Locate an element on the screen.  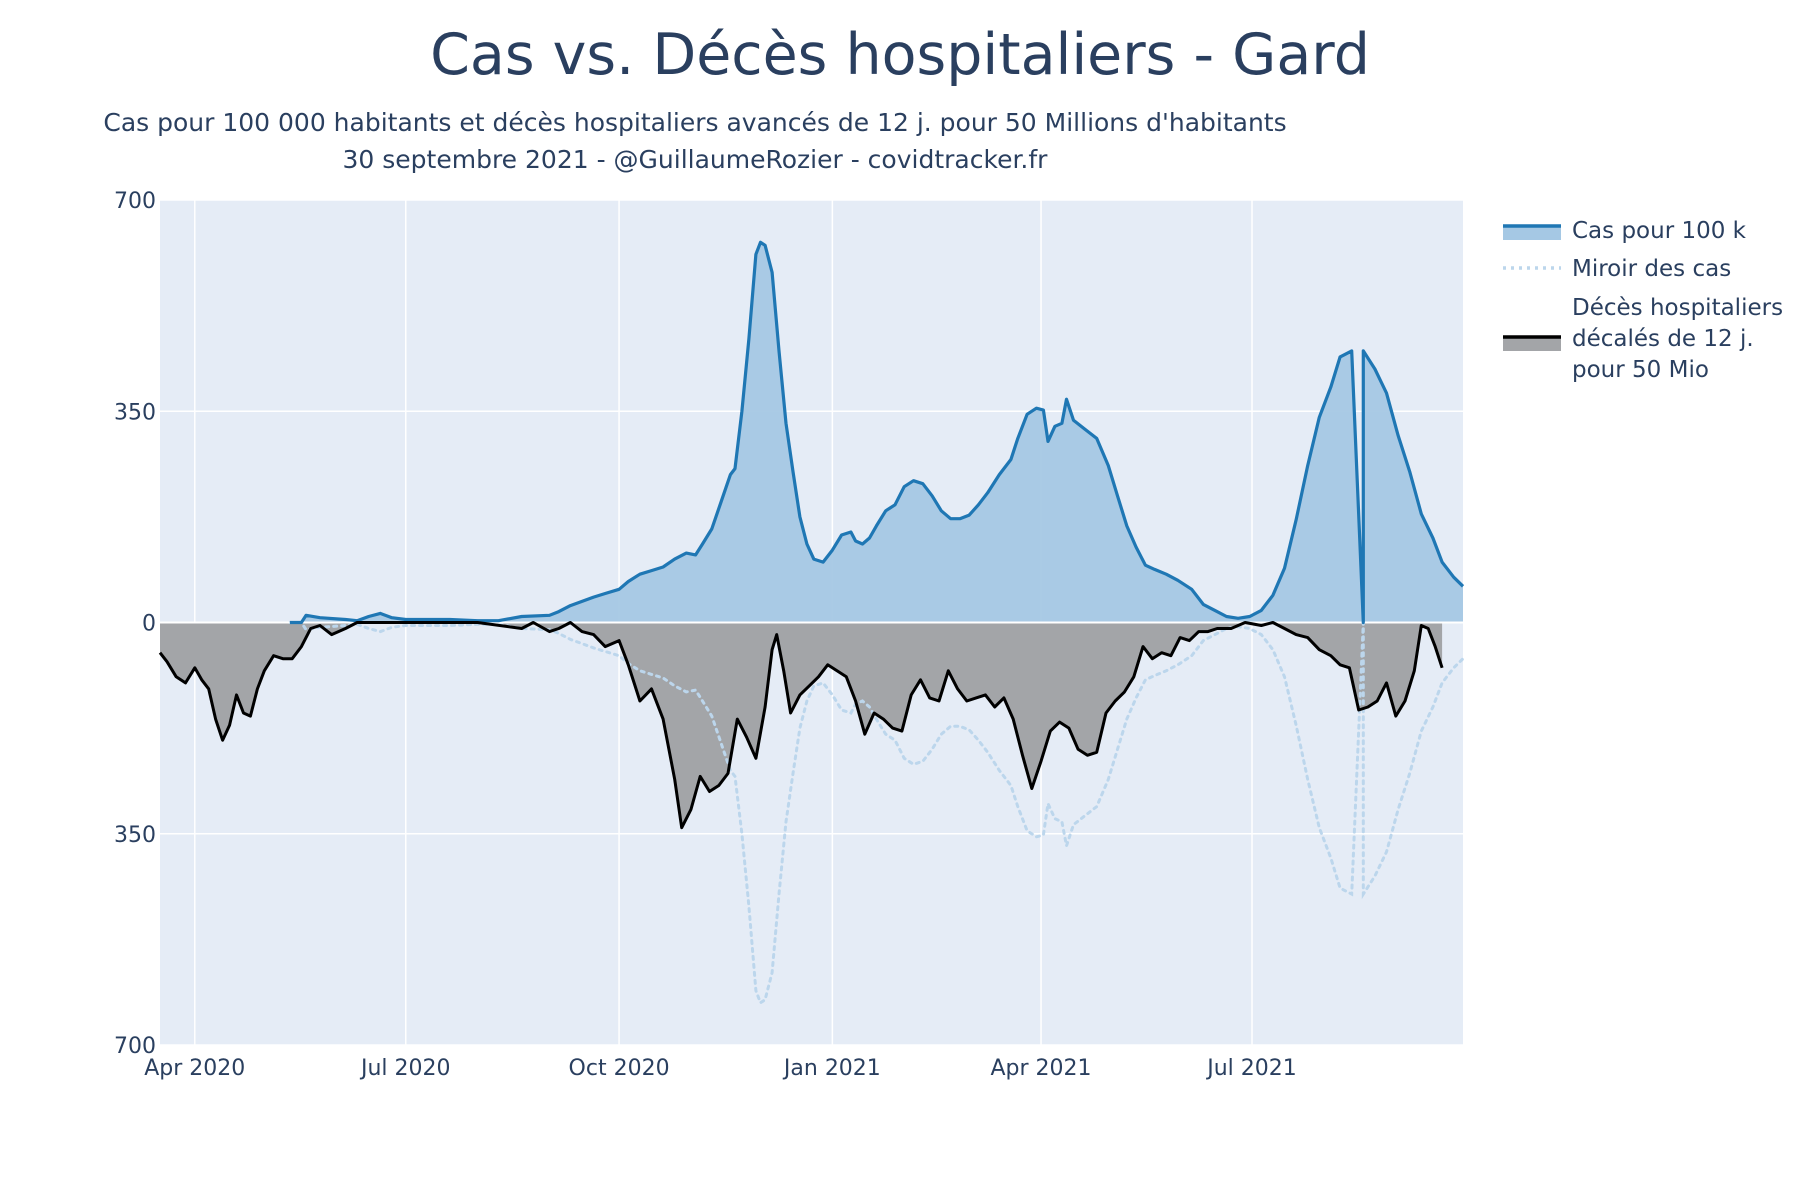
deaths-area is located at coordinates (801, 725).